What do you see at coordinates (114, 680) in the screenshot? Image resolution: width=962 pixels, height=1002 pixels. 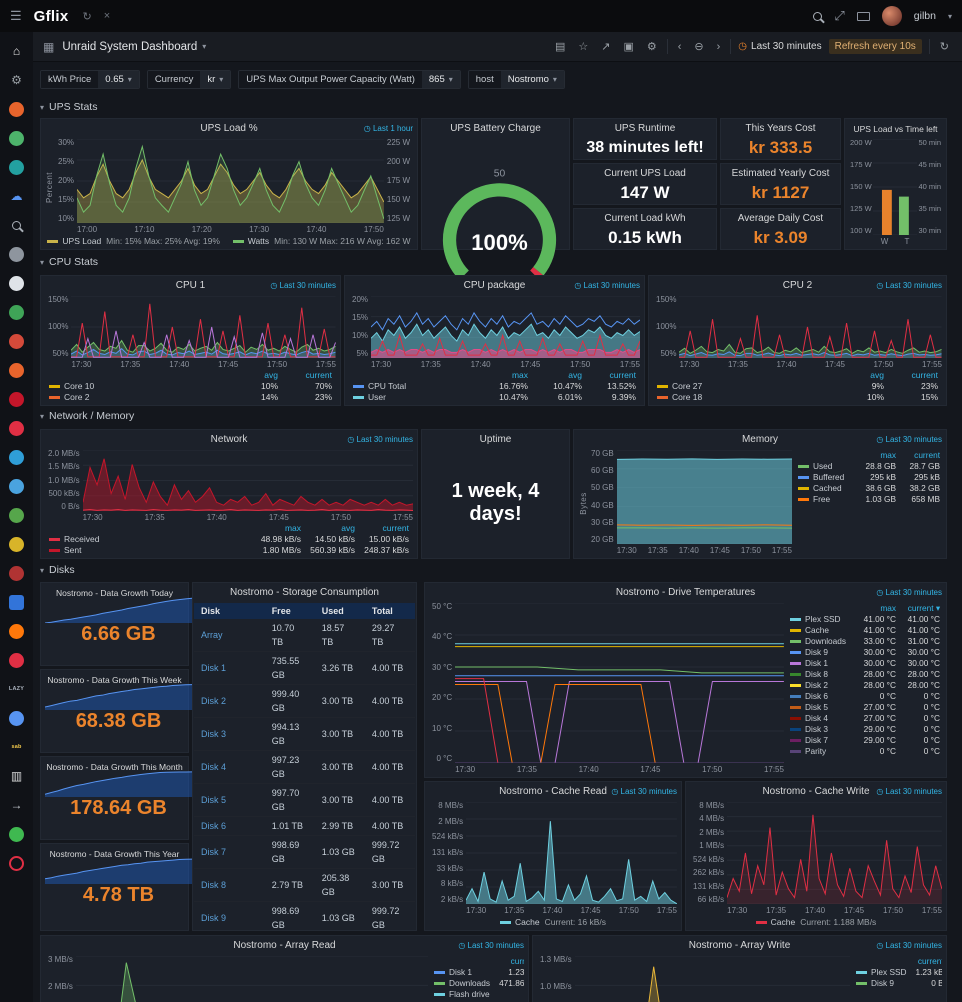 I see `panel-title: Nostromo - Data Growth This Week` at bounding box center [114, 680].